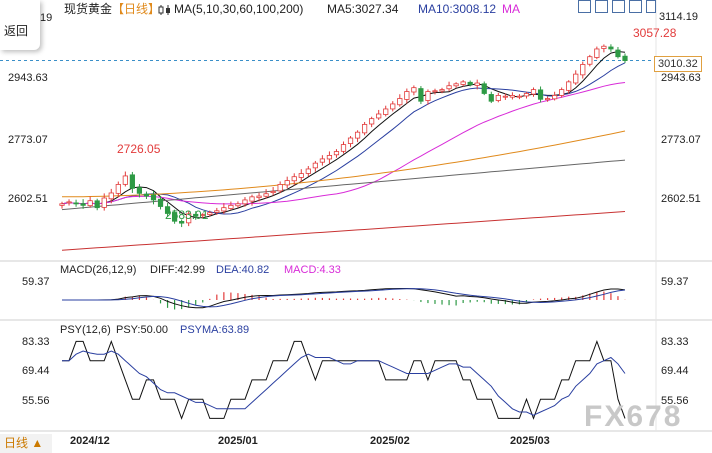 This screenshot has width=712, height=453. I want to click on indicator-toggle-icon, so click(584, 6).